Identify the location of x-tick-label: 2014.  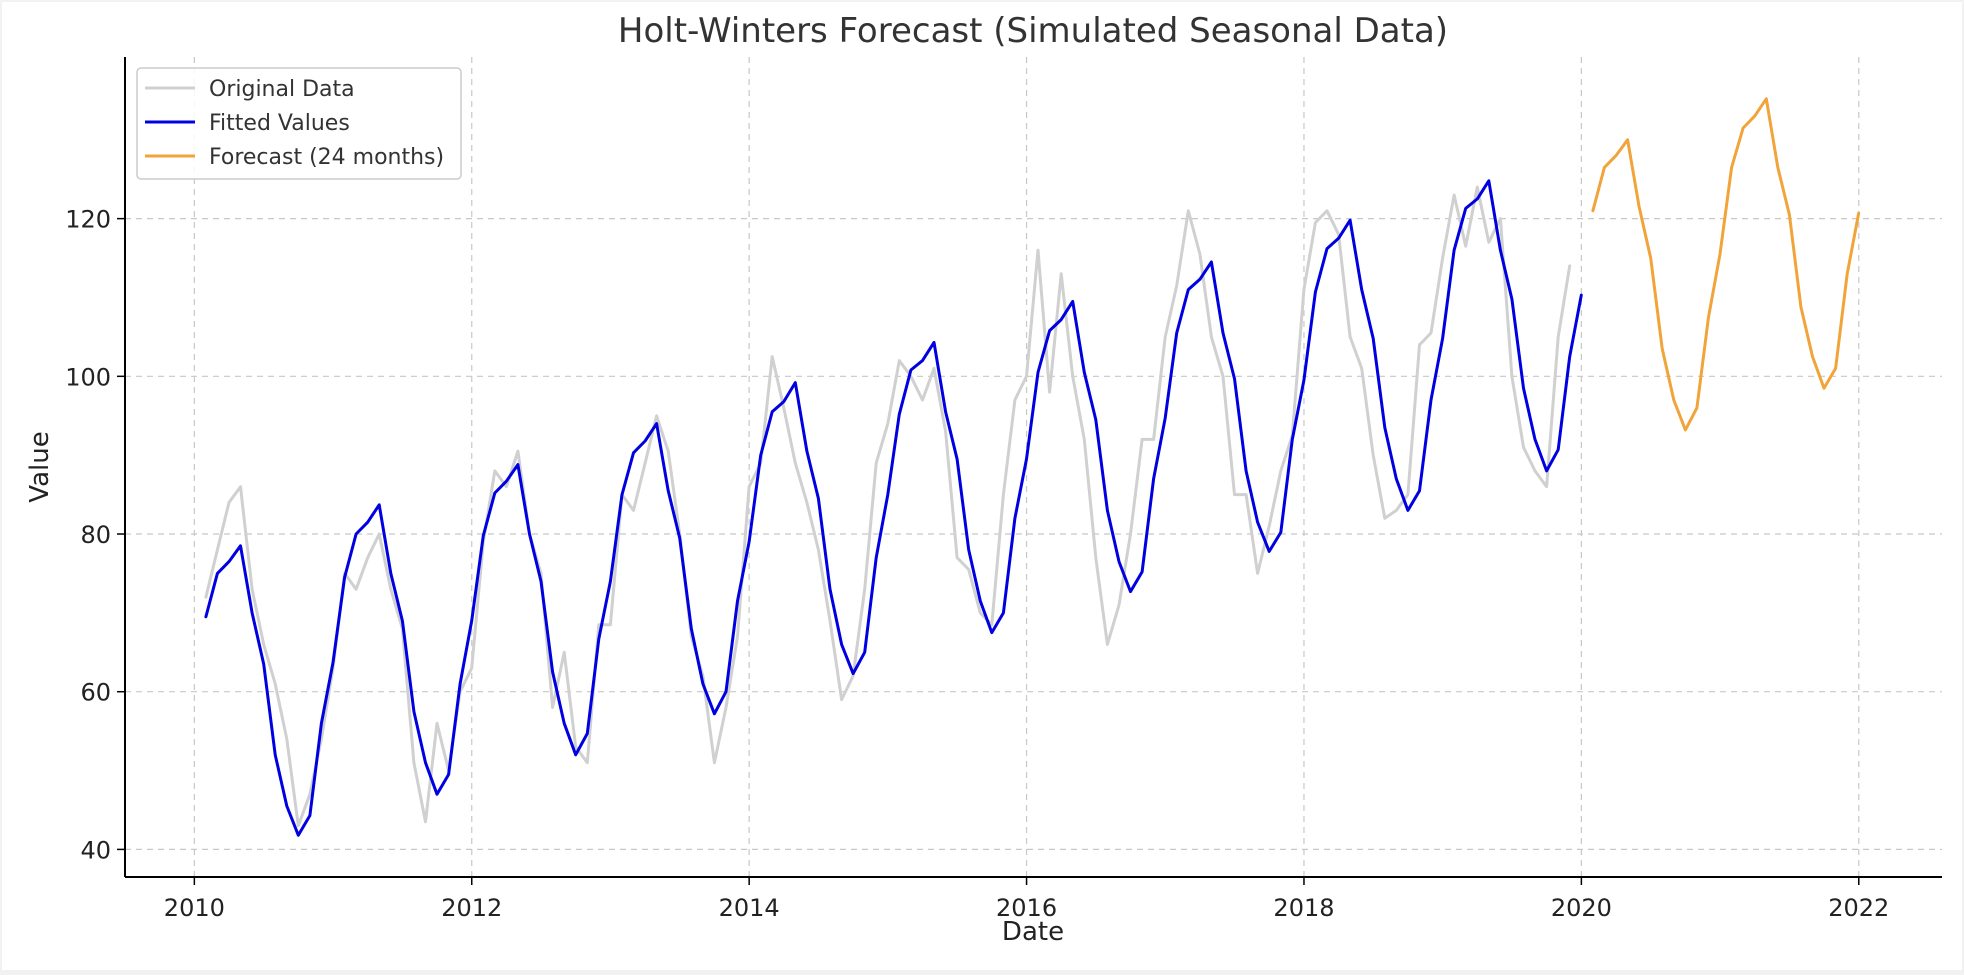
(749, 908).